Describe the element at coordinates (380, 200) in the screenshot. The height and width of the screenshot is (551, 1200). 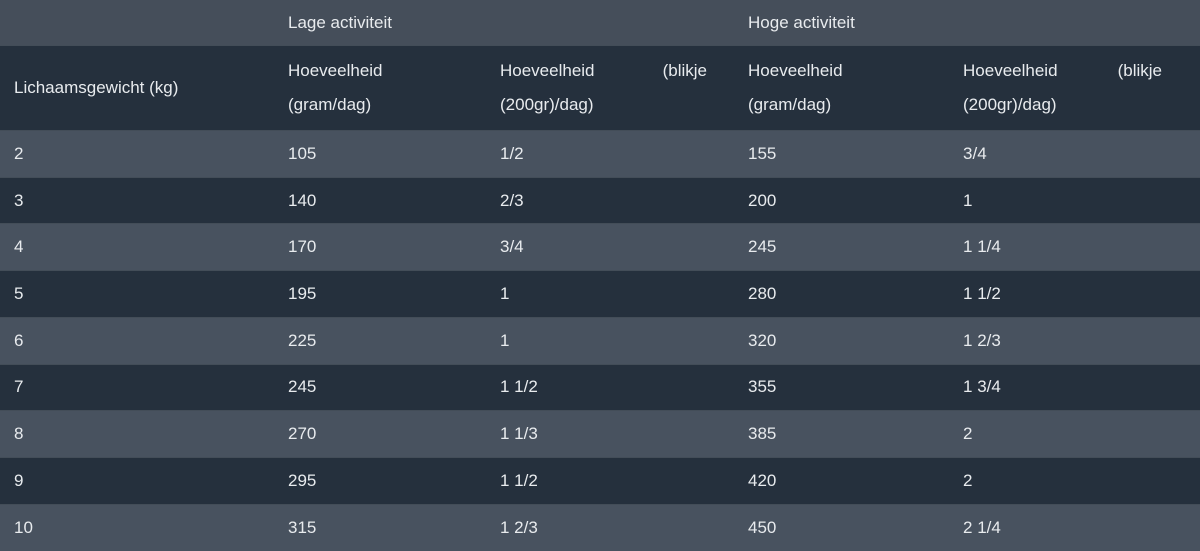
I see `cell-lage-gram: 140` at that location.